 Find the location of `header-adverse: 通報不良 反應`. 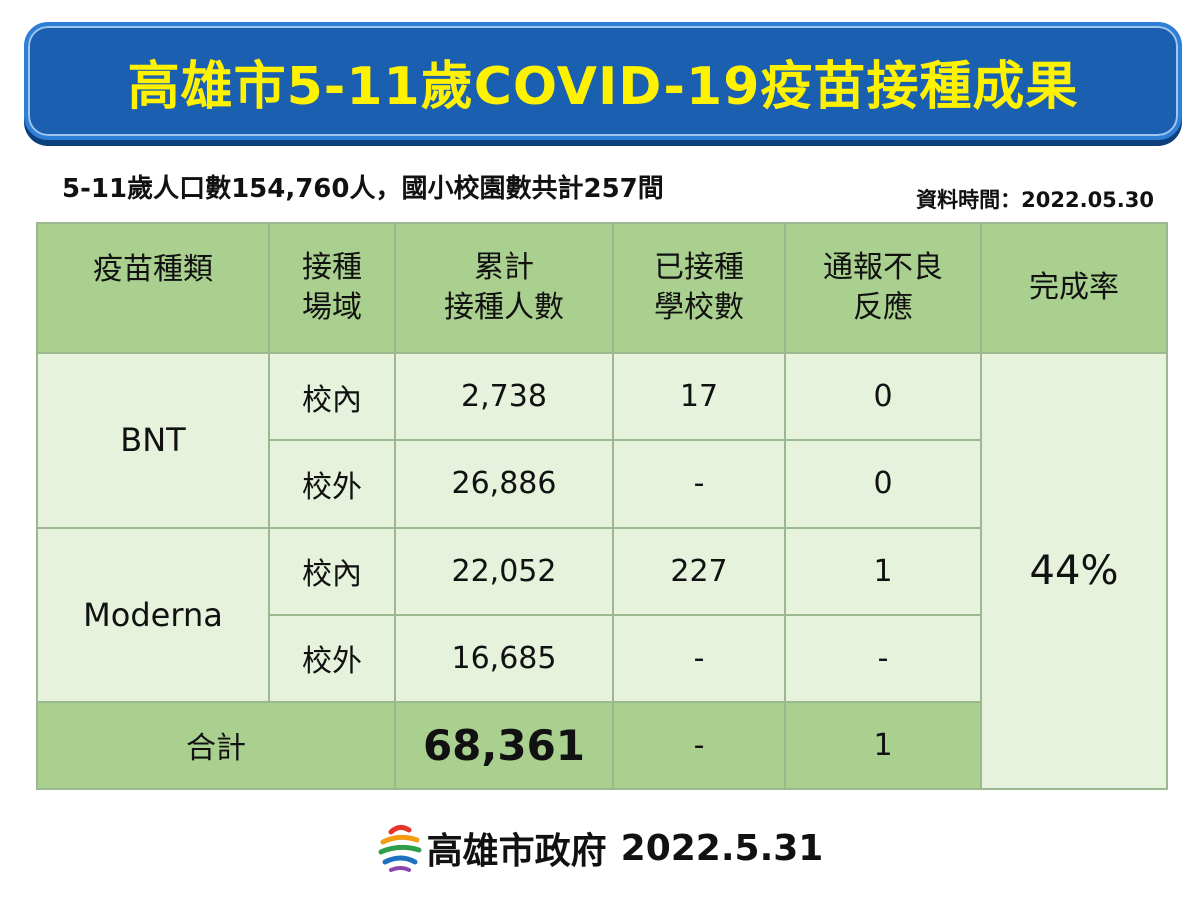

header-adverse: 通報不良 反應 is located at coordinates (883, 288).